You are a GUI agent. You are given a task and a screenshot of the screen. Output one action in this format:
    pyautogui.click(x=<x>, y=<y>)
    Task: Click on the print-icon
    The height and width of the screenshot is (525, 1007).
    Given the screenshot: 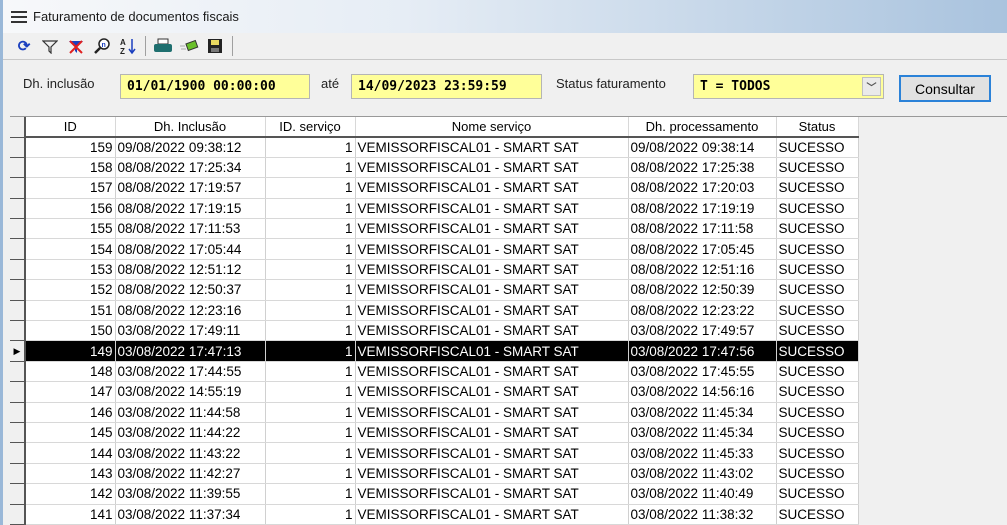 What is the action you would take?
    pyautogui.click(x=163, y=46)
    